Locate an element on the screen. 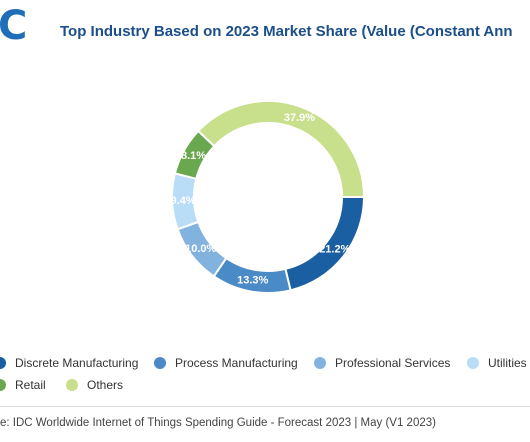  donut-slice-labels: 21.2% 13.3% 10.0% 9.4% 8.1% 37.9% is located at coordinates (261, 199).